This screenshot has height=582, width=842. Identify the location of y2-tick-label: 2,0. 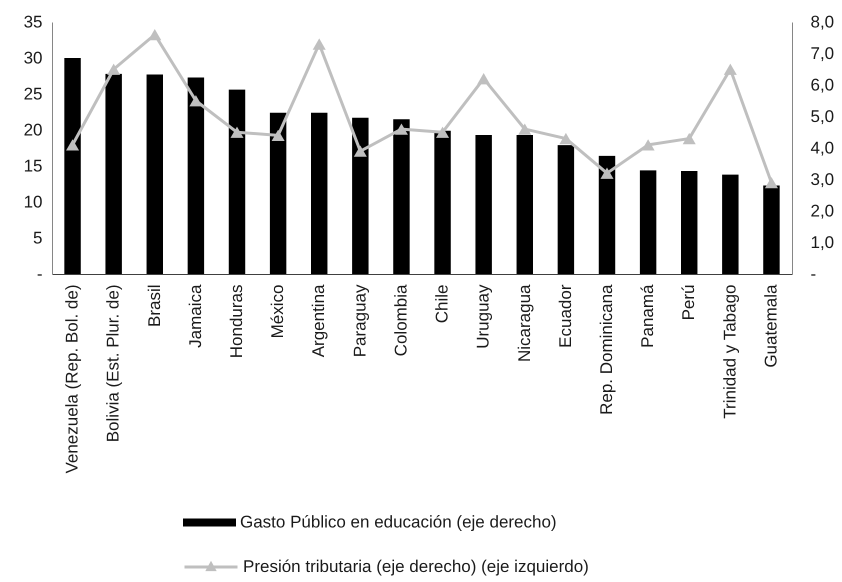
(822, 211).